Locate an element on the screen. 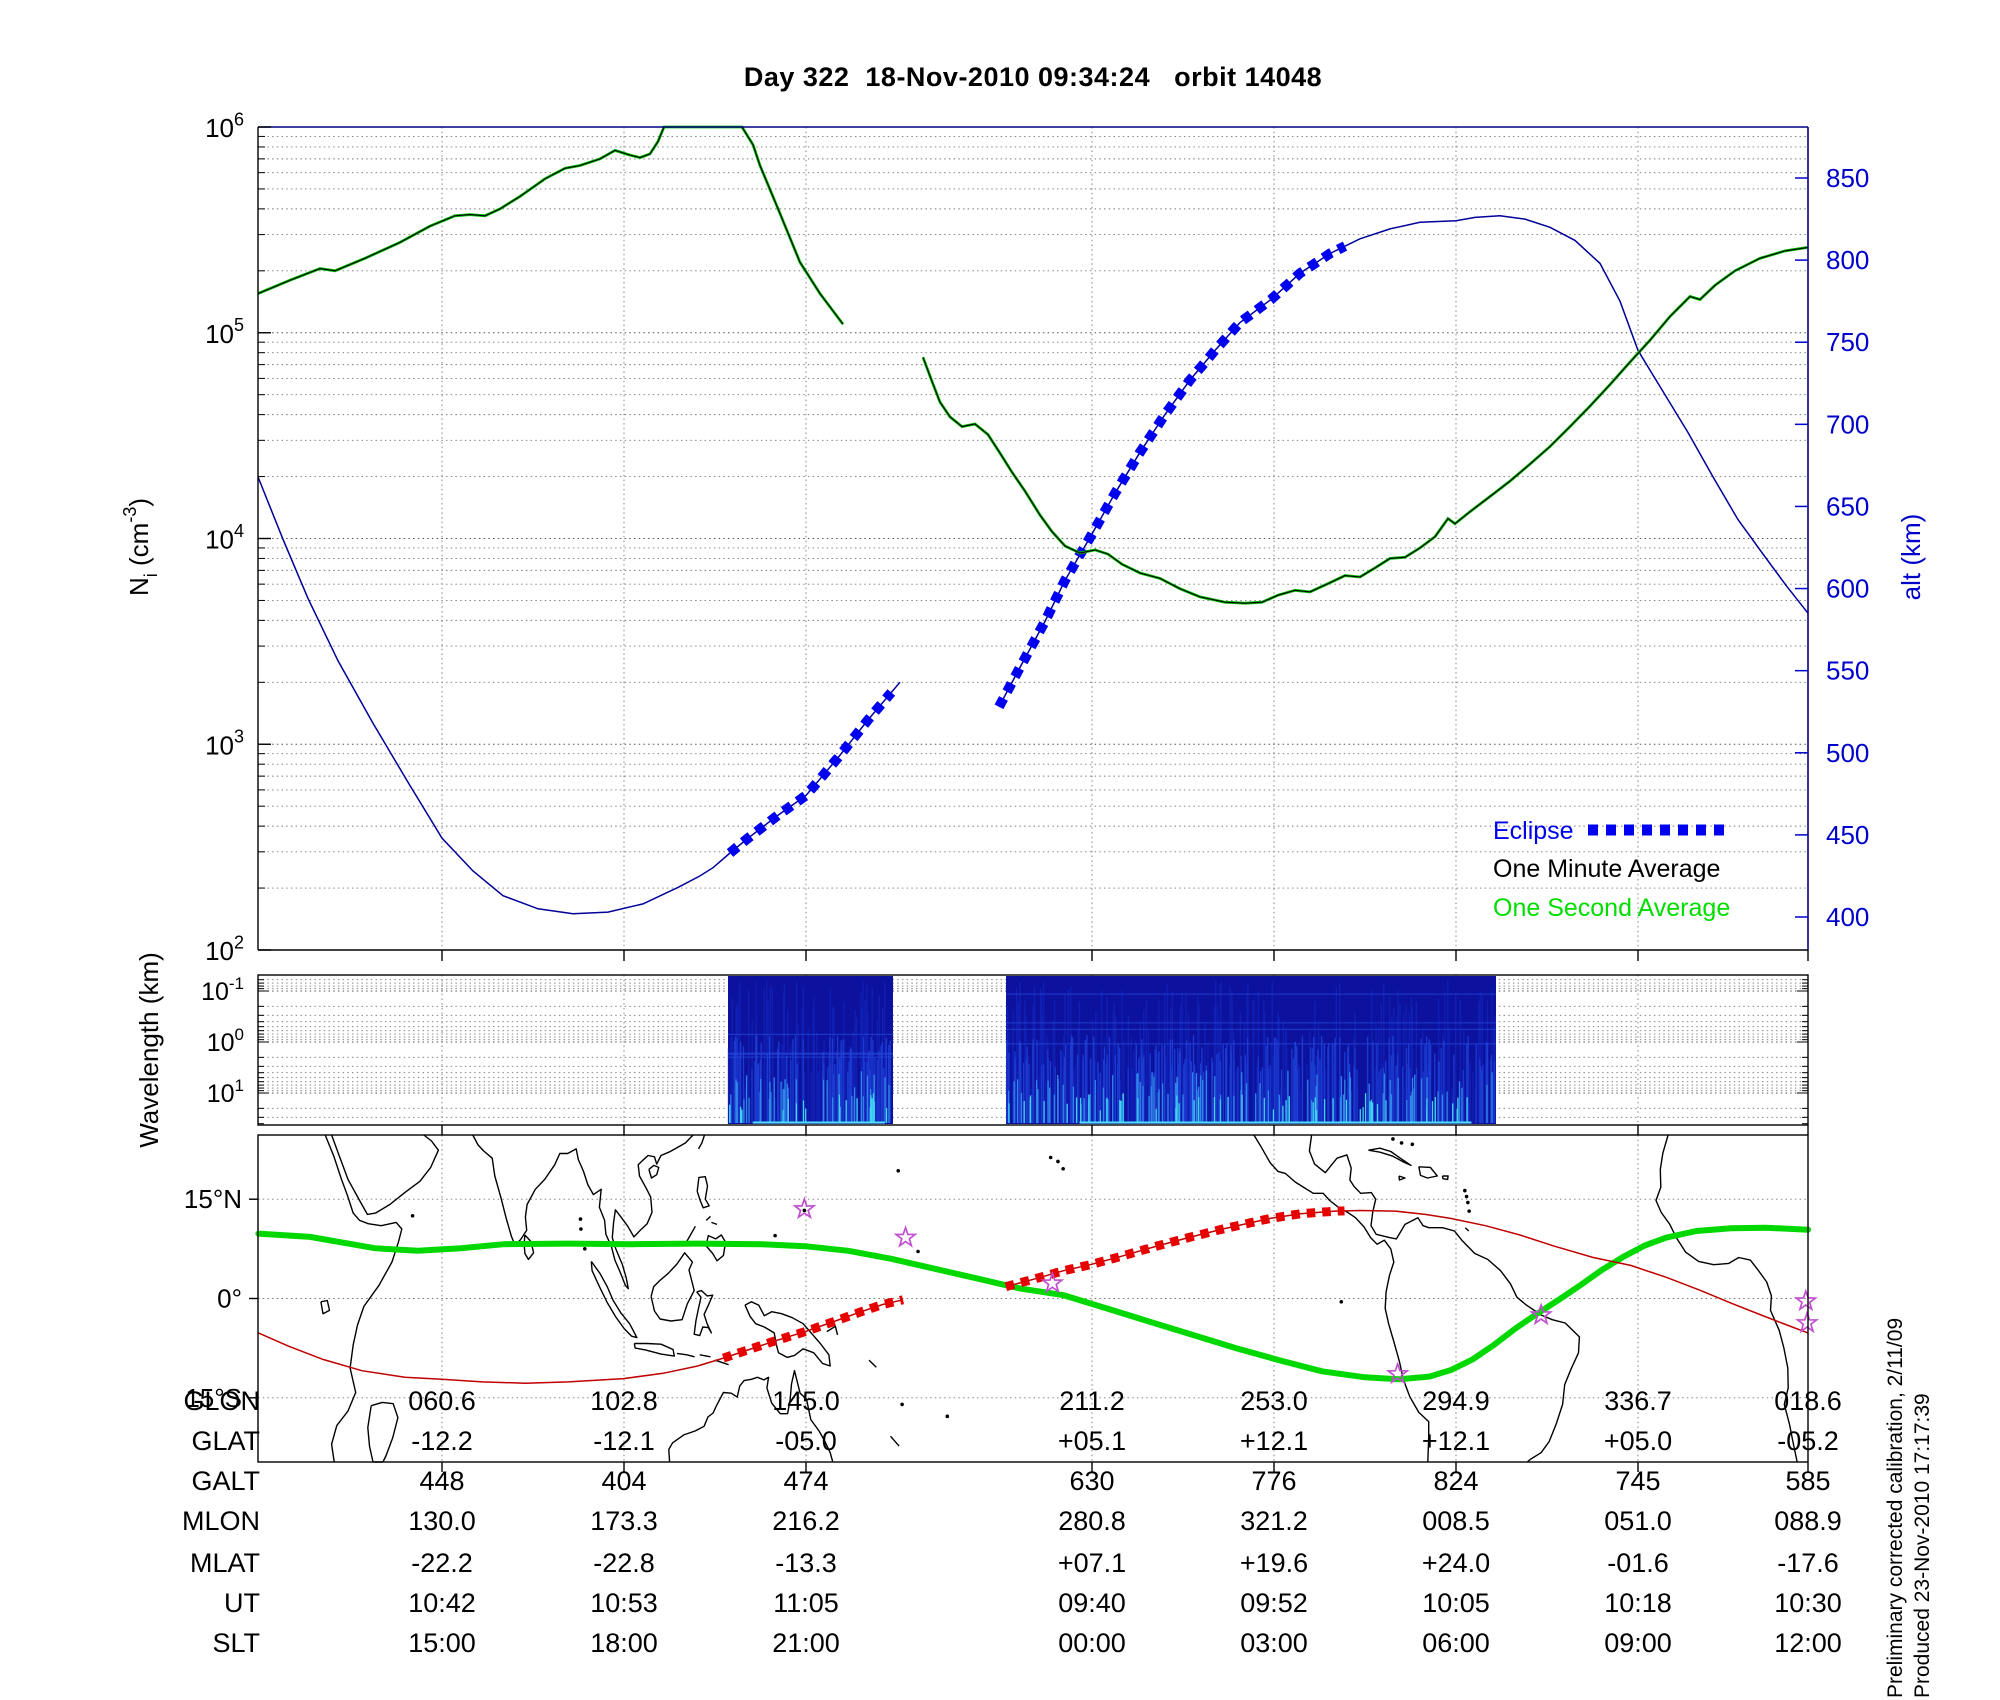  magnetic-equator-line is located at coordinates (1033, 1303).